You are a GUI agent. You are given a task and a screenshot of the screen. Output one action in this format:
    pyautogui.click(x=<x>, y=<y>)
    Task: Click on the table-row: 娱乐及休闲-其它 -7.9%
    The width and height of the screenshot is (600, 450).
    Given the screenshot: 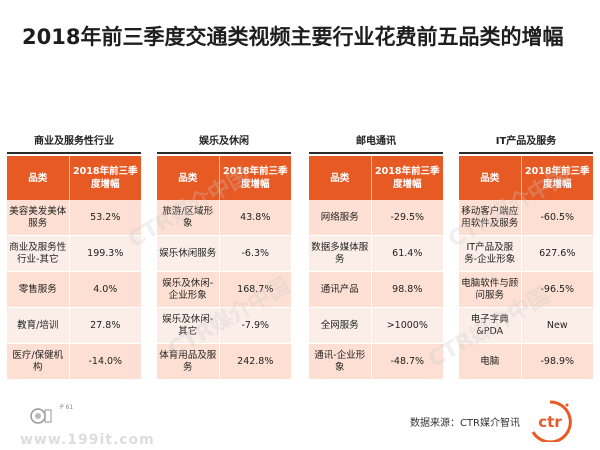 What is the action you would take?
    pyautogui.click(x=224, y=326)
    